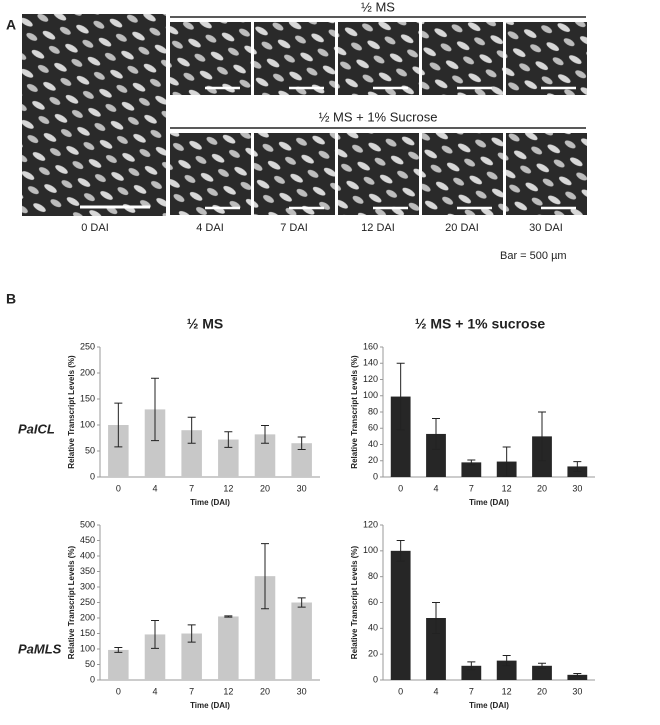  Describe the element at coordinates (87, 571) in the screenshot. I see `y-tick-label: 350` at that location.